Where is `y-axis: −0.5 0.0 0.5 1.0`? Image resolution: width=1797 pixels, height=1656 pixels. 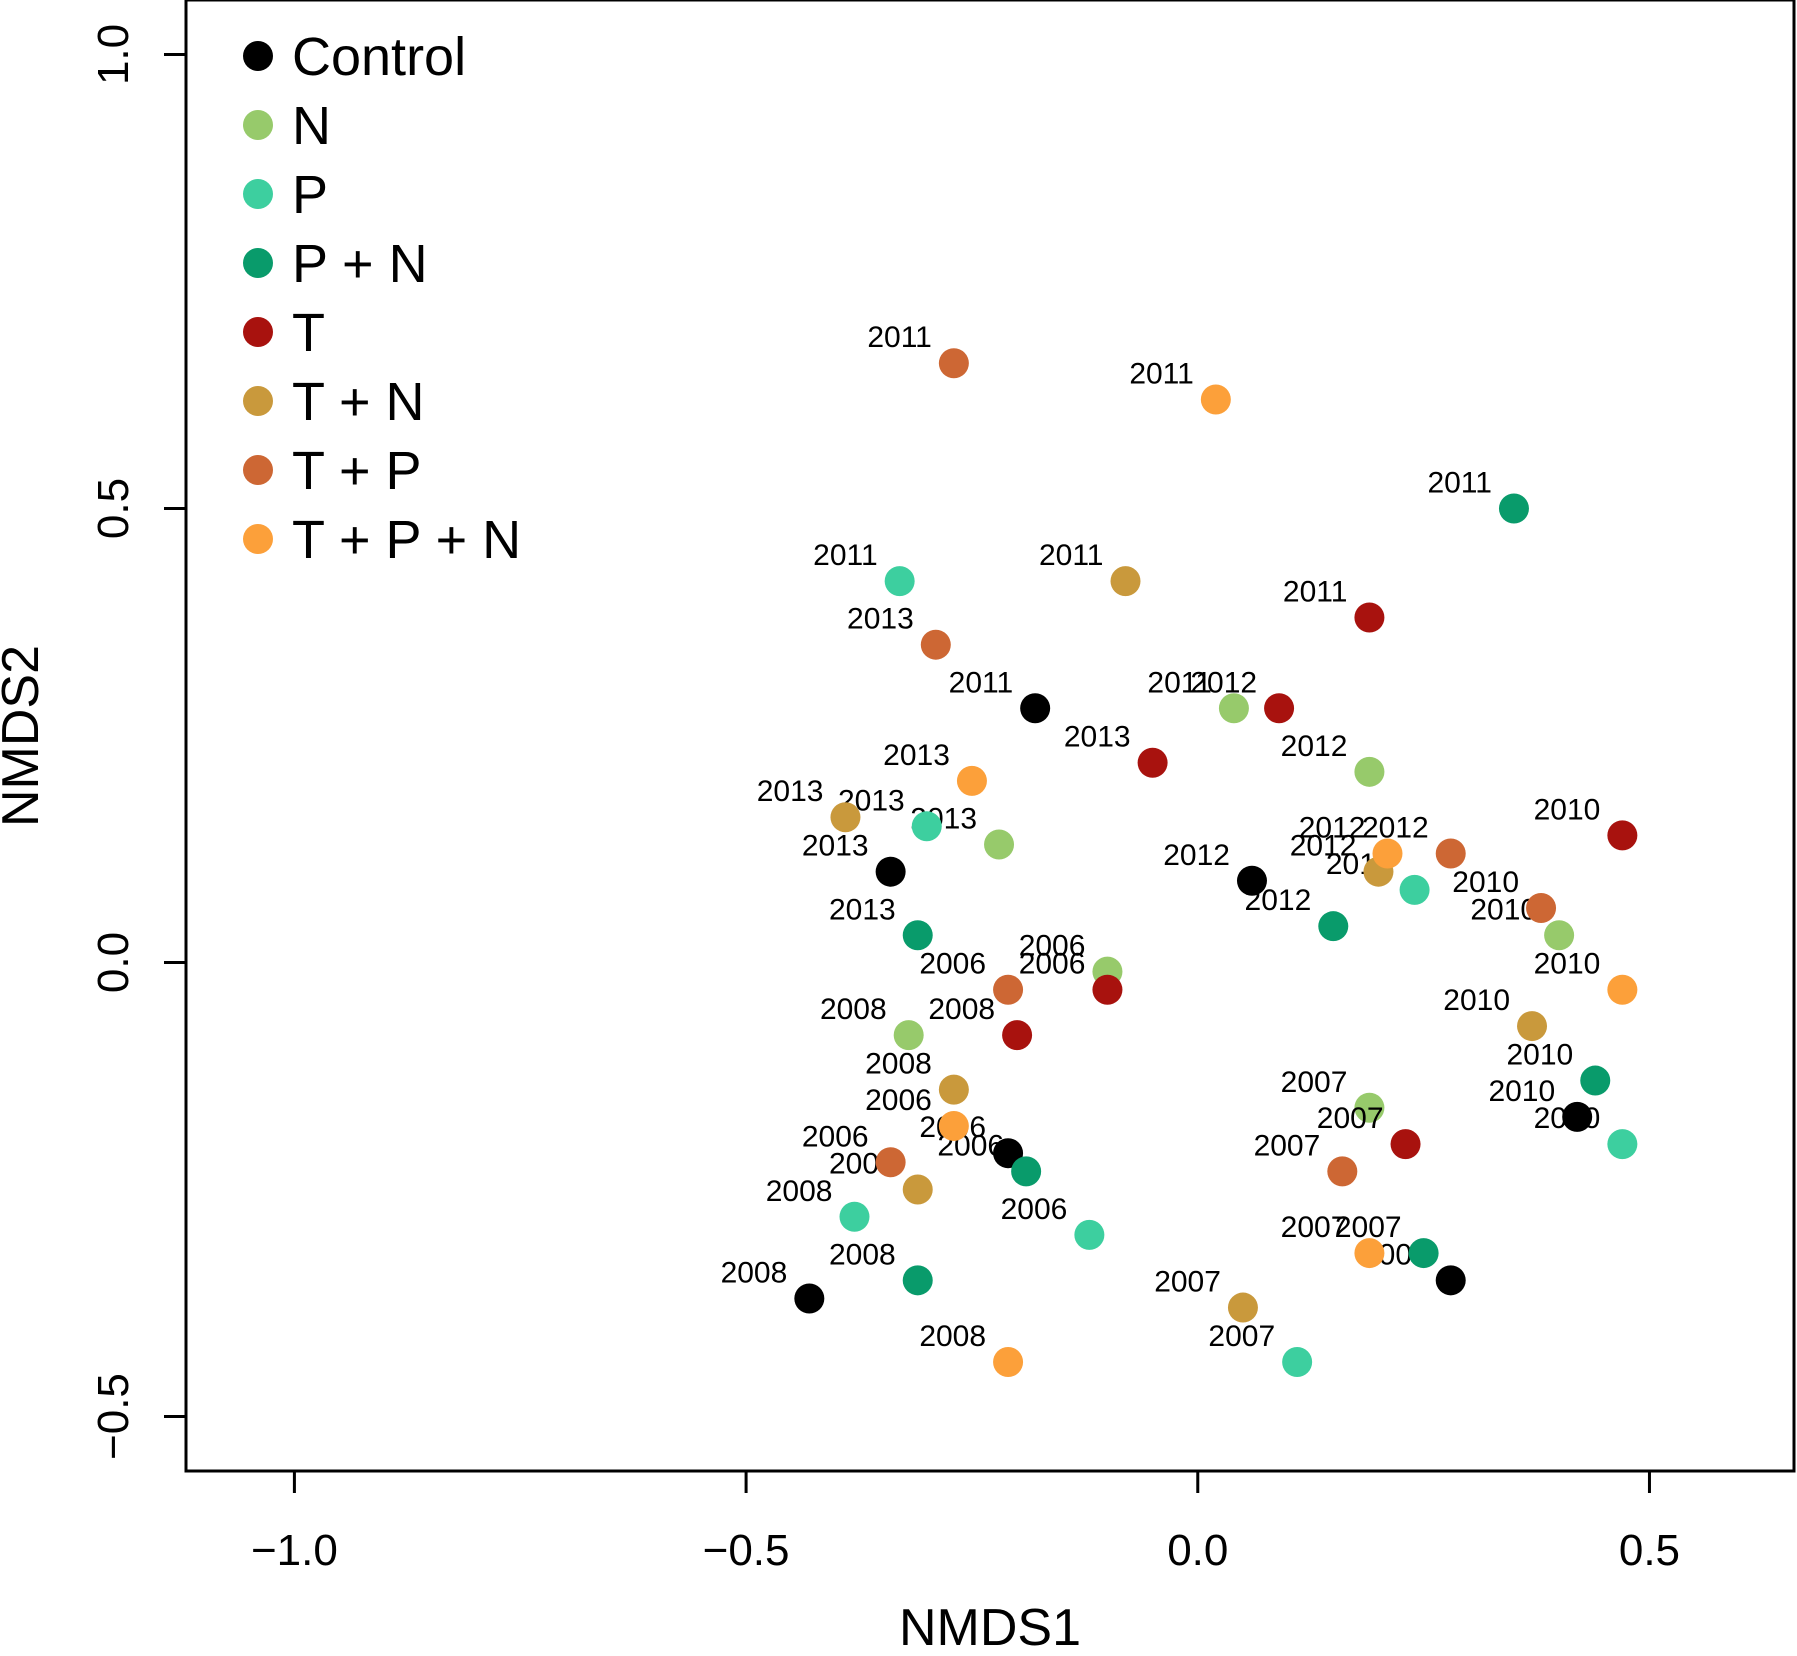
y-axis: −0.5 0.0 0.5 1.0 is located at coordinates (138, 742).